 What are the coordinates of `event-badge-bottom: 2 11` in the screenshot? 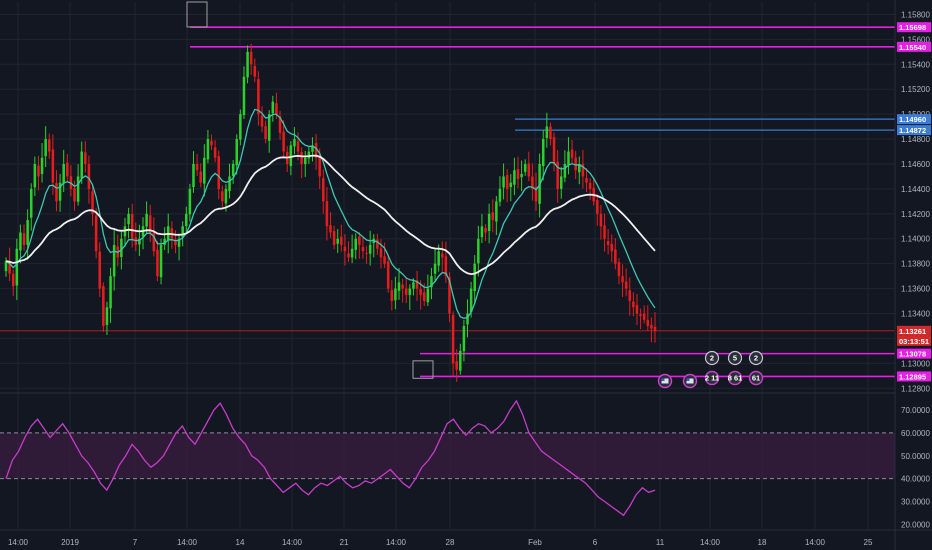 It's located at (712, 378).